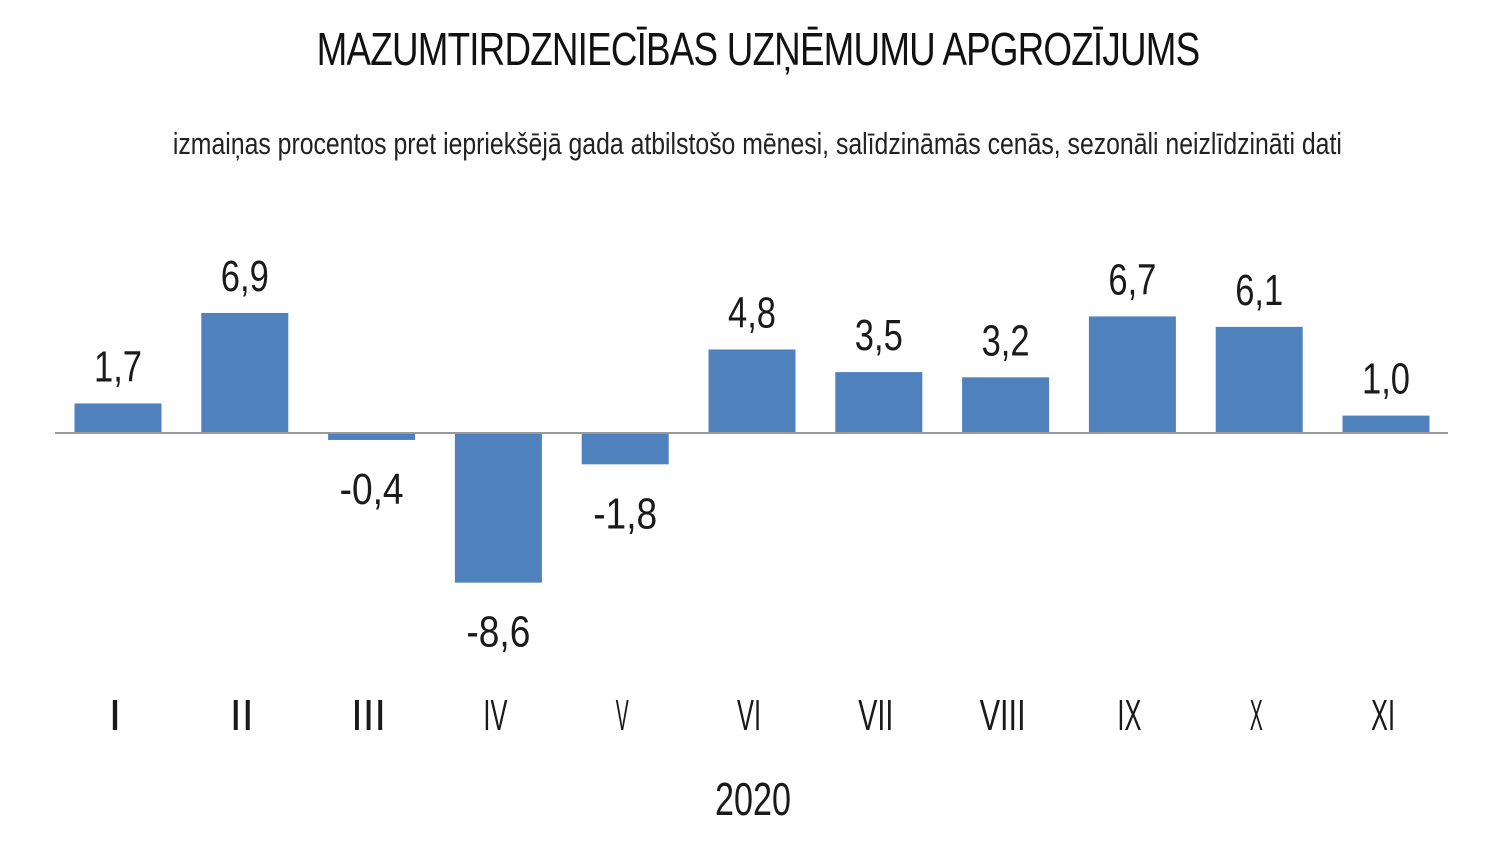 This screenshot has height=860, width=1500. Describe the element at coordinates (752, 312) in the screenshot. I see `value-label-VI: 4,8` at that location.